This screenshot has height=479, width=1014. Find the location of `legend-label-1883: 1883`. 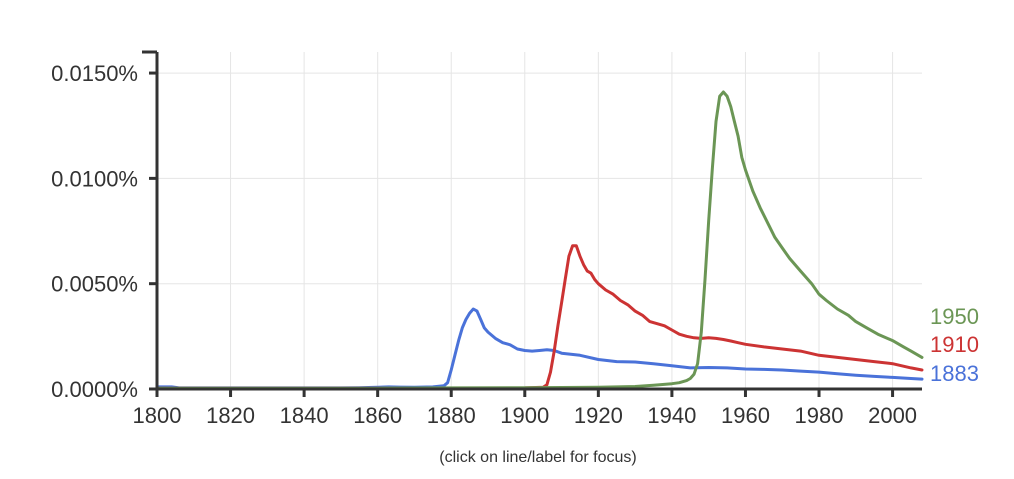

legend-label-1883: 1883 is located at coordinates (954, 373).